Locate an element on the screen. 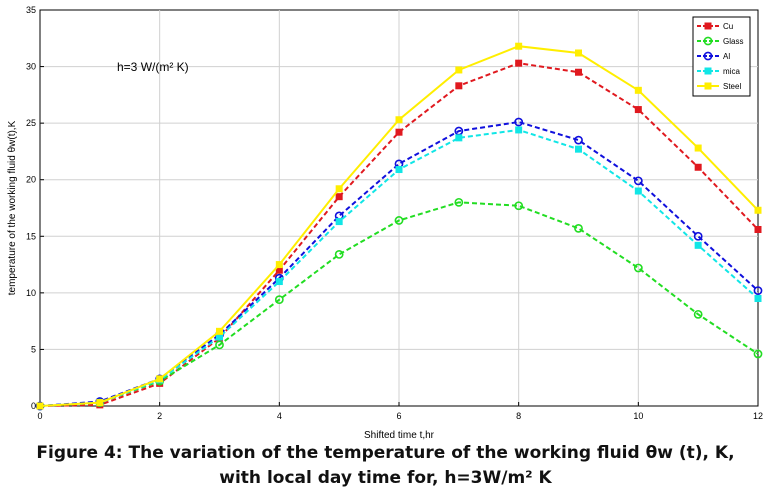  legend-label-steel: Steel is located at coordinates (732, 86).